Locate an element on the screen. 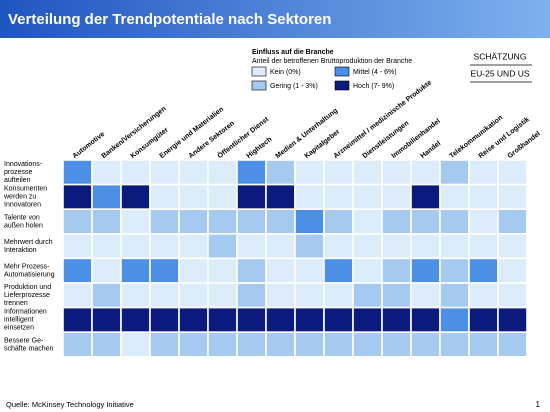 The image size is (550, 412). row-label: trennen is located at coordinates (16, 303).